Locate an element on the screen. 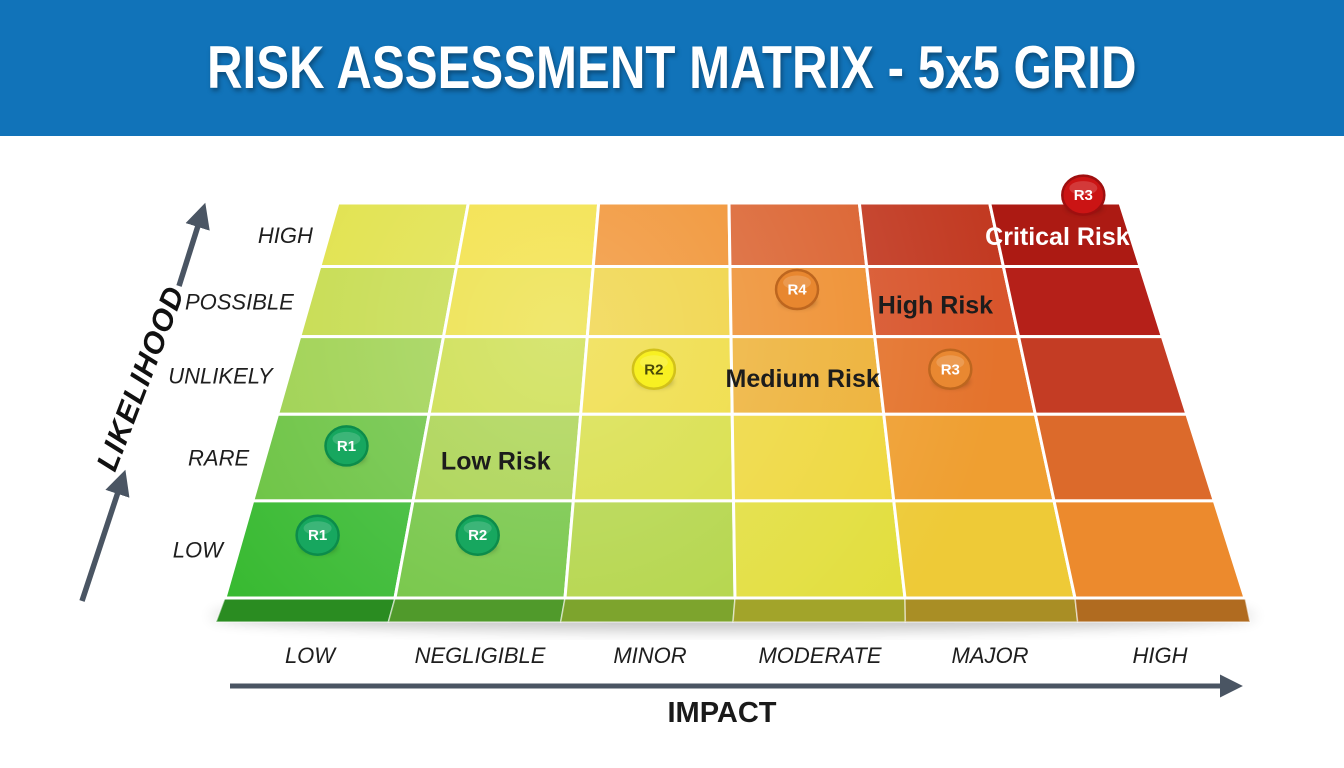 This screenshot has width=1344, height=768. y-axis-tick-label: HIGH is located at coordinates (285, 235).